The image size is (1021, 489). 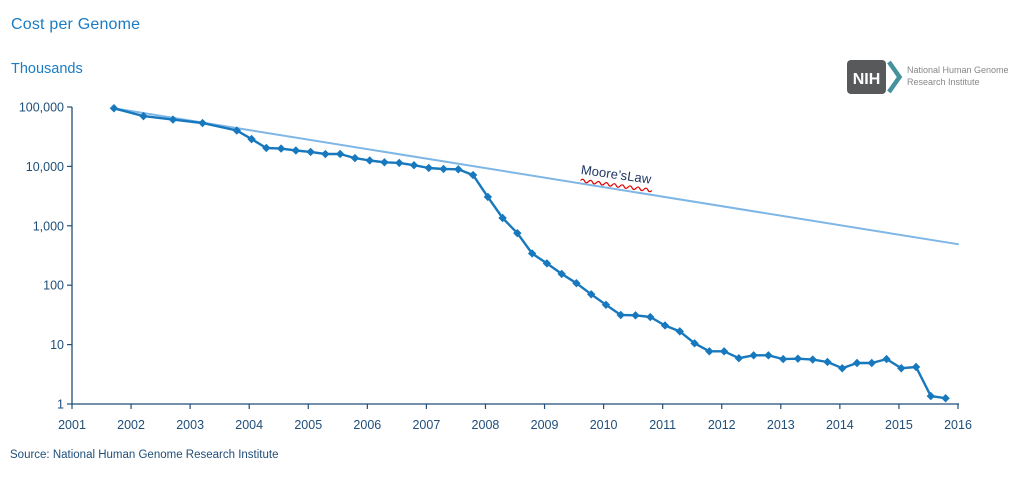 I want to click on x-tick-label: 2007, so click(x=426, y=425).